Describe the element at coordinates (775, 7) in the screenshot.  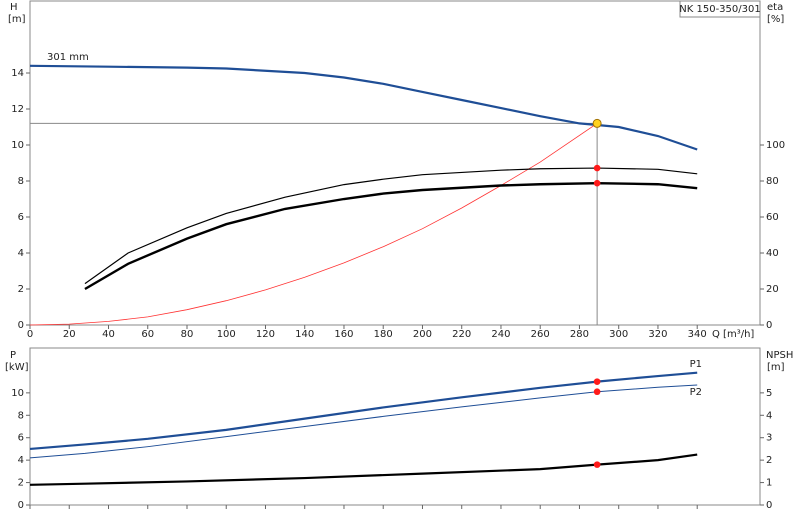
I see `y2-label: eta` at that location.